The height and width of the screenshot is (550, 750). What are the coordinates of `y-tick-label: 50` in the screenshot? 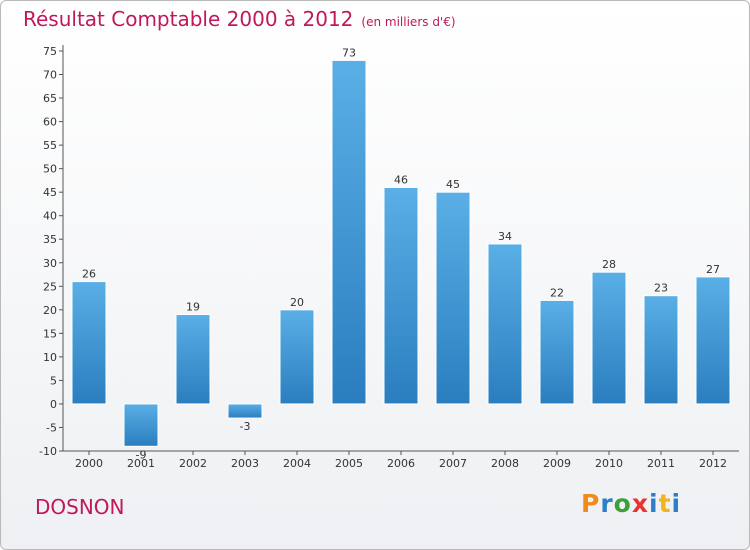 It's located at (50, 169).